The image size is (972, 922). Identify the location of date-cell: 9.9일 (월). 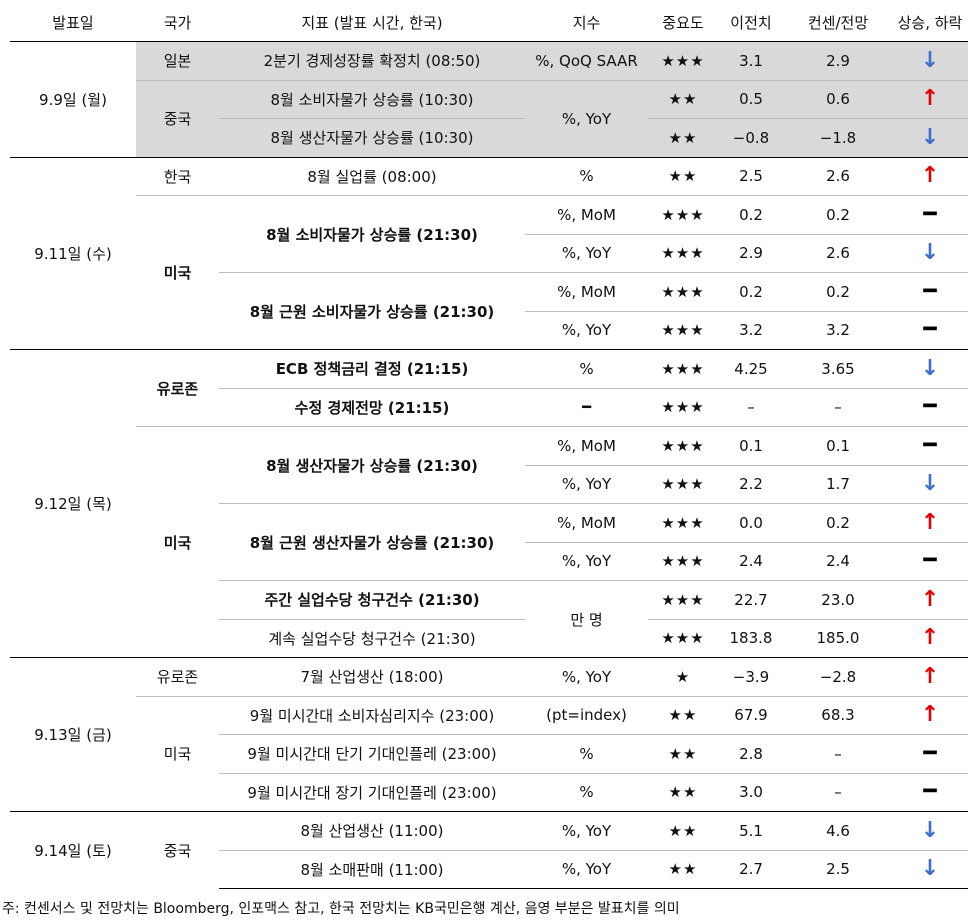
(73, 99).